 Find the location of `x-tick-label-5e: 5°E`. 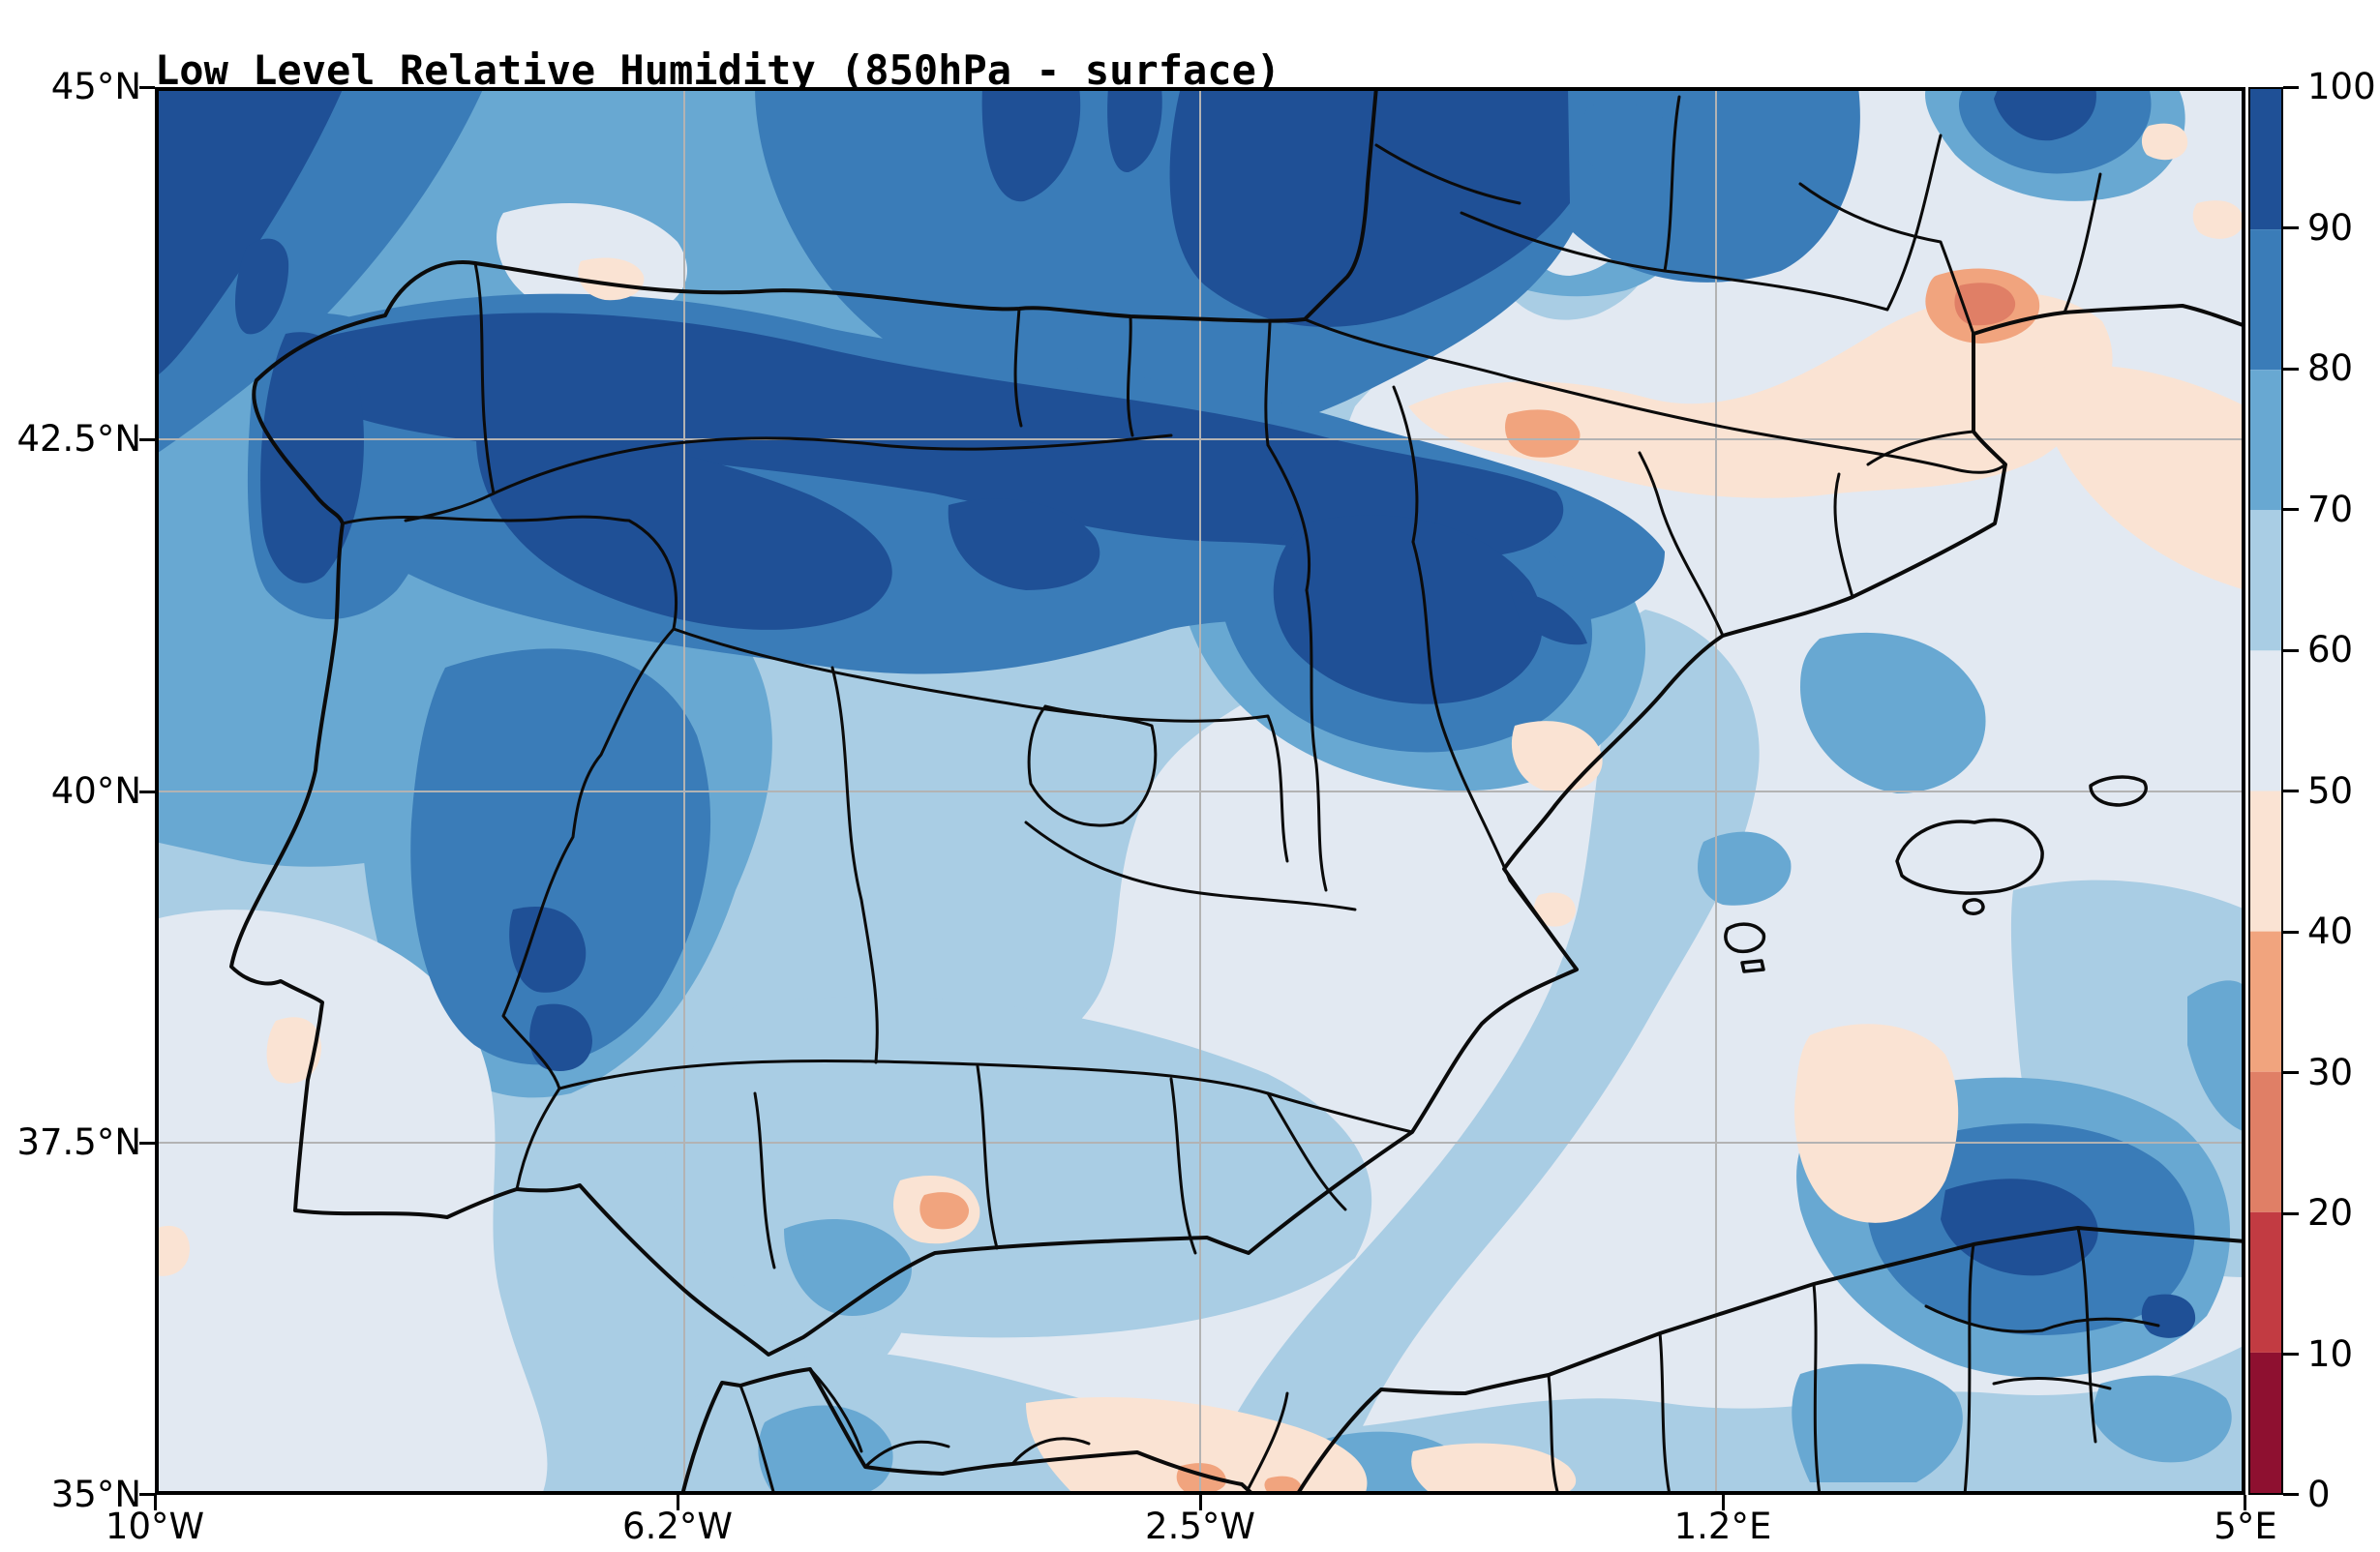

x-tick-label-5e: 5°E is located at coordinates (2245, 1527).